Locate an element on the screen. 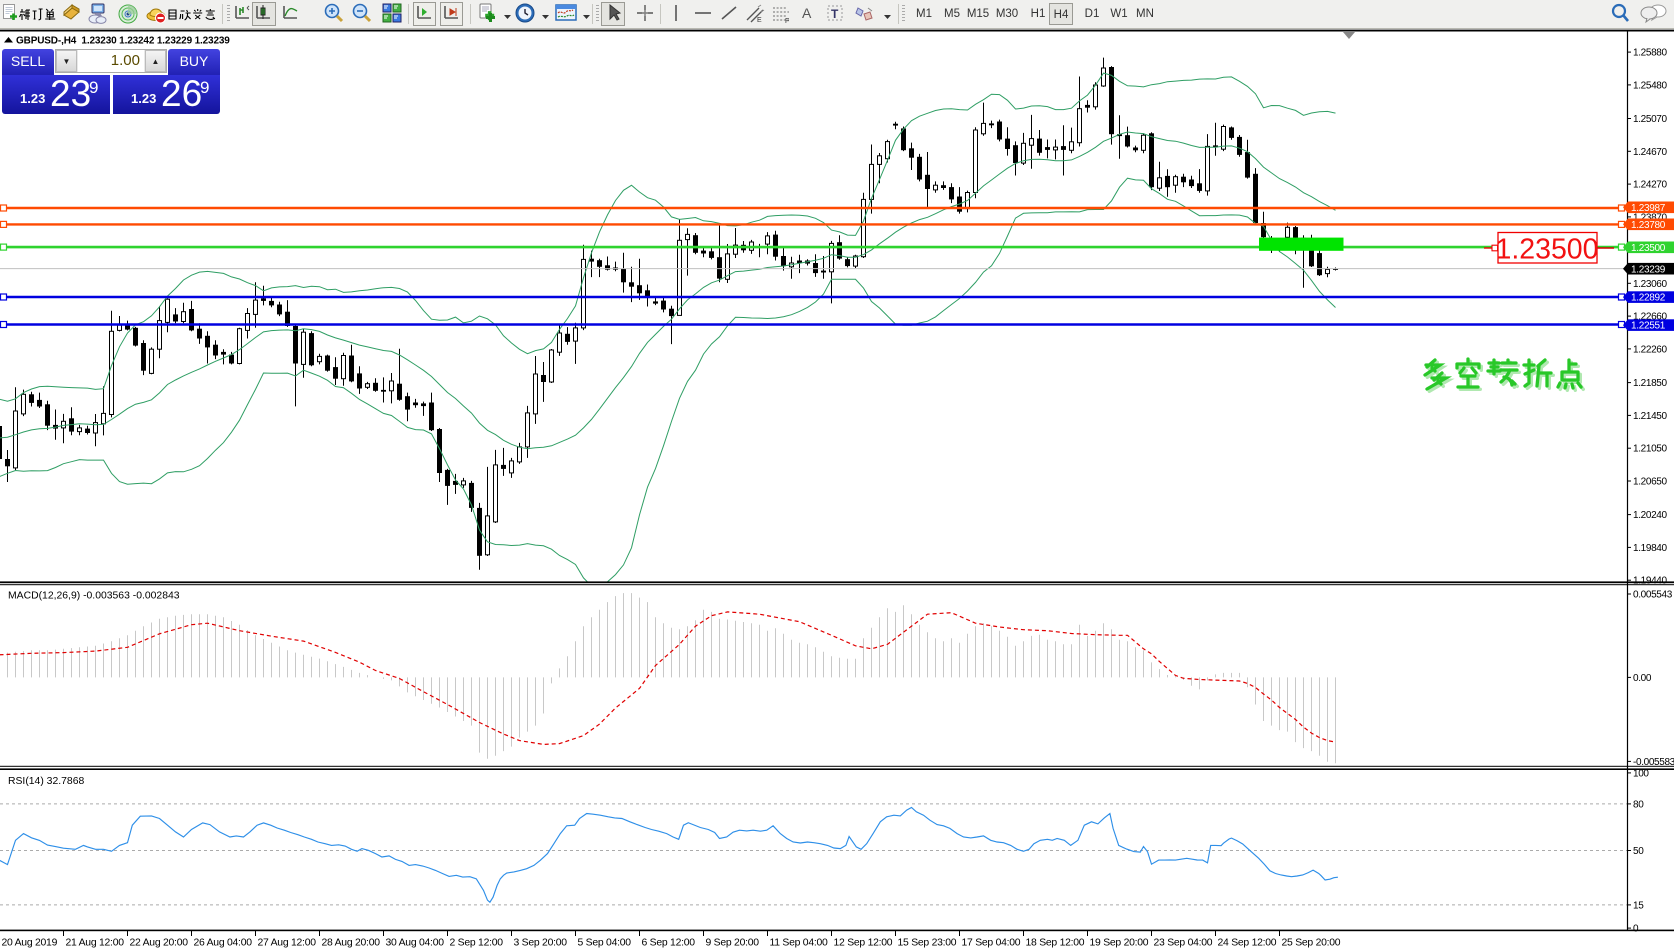 The width and height of the screenshot is (1674, 951). svg-text: 26 Aug 04:00 is located at coordinates (223, 943).